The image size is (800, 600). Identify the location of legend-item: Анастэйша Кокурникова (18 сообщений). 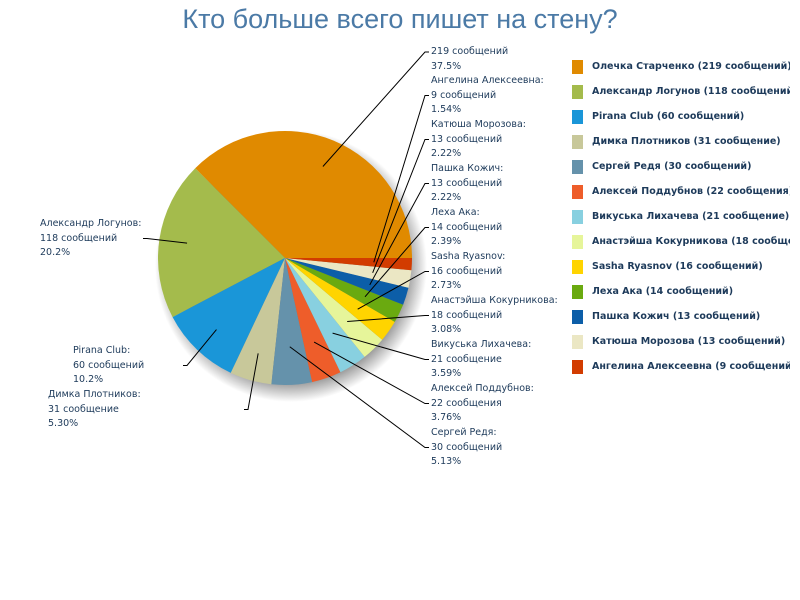
(681, 241).